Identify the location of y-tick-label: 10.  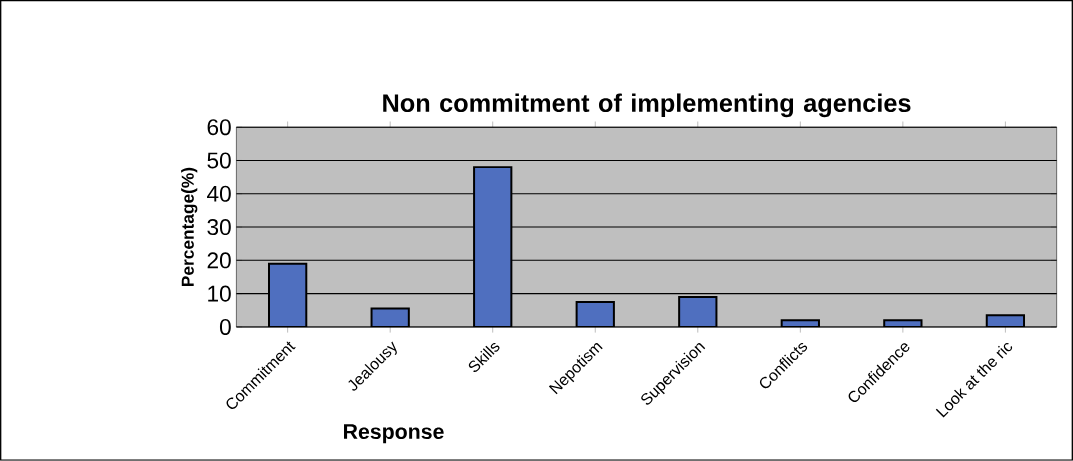
(219, 293).